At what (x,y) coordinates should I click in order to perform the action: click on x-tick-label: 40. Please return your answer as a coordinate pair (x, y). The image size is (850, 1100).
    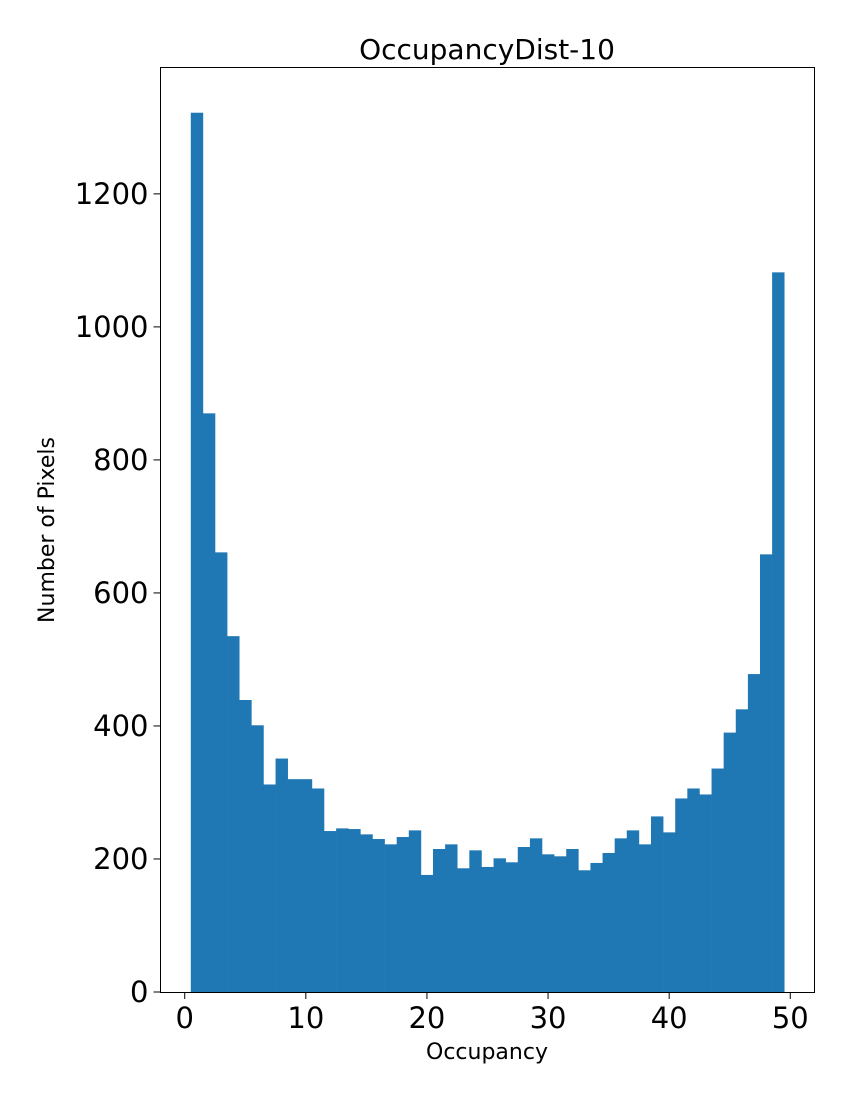
    Looking at the image, I should click on (669, 1018).